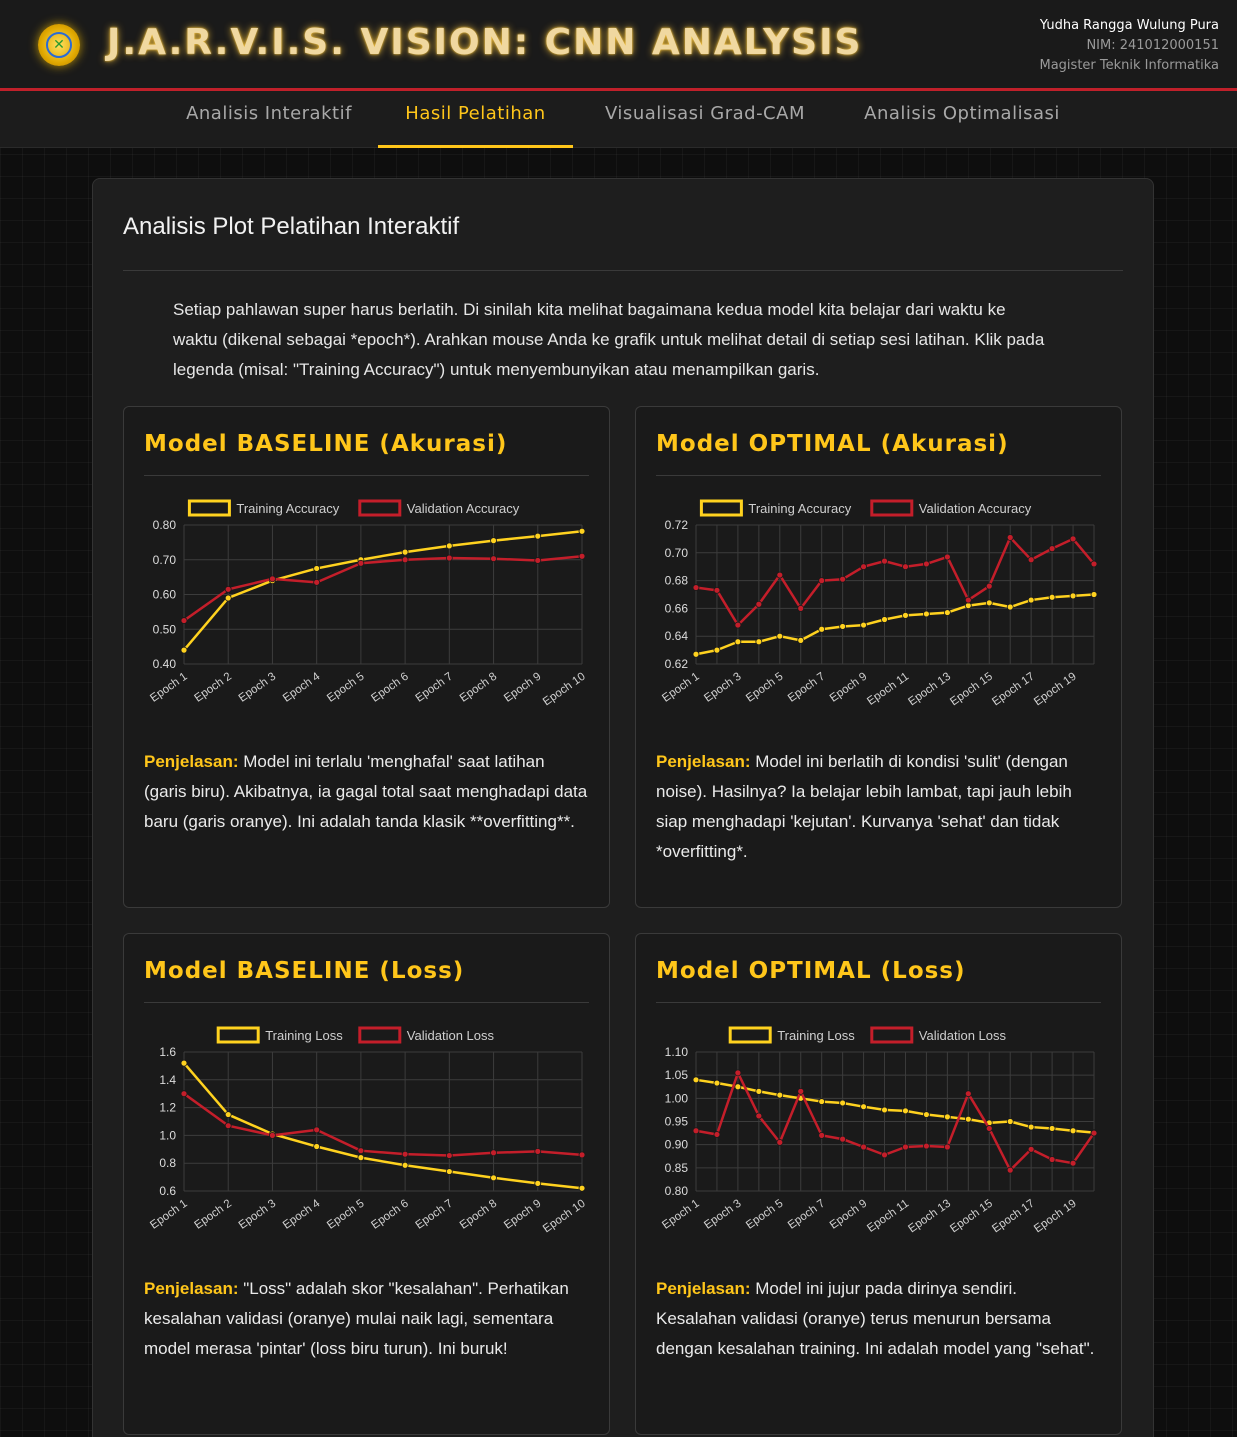 The image size is (1237, 1437). What do you see at coordinates (705, 113) in the screenshot?
I see `tab-visualisasi-grad-cam: Visualisasi Grad-CAM` at bounding box center [705, 113].